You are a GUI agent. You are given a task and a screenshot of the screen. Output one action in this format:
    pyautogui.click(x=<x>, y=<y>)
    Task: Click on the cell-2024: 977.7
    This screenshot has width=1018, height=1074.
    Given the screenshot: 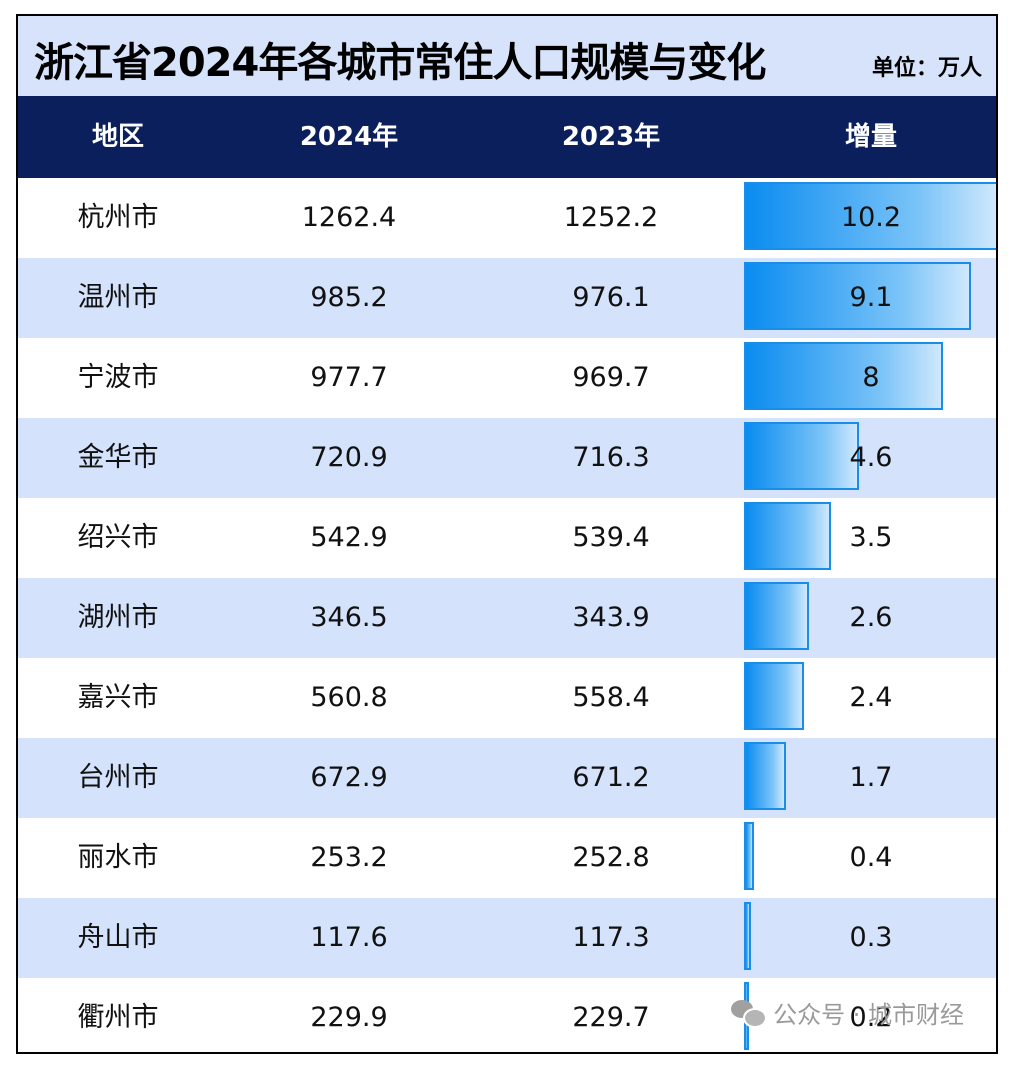 What is the action you would take?
    pyautogui.click(x=349, y=377)
    